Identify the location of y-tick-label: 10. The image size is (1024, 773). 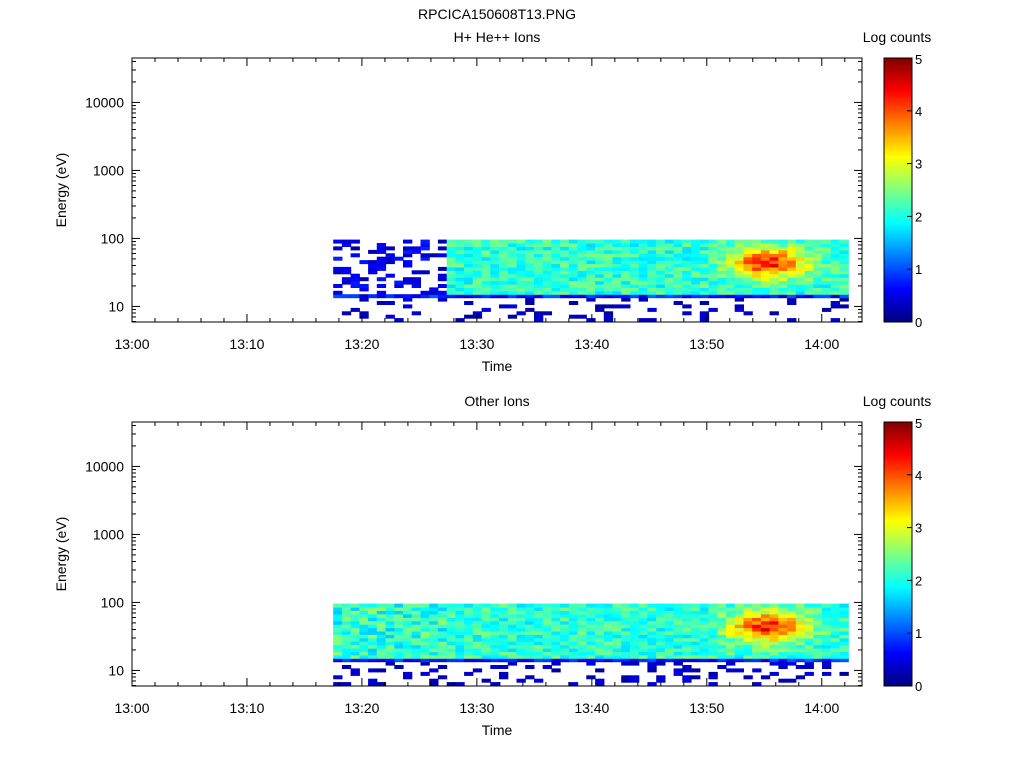
(116, 670).